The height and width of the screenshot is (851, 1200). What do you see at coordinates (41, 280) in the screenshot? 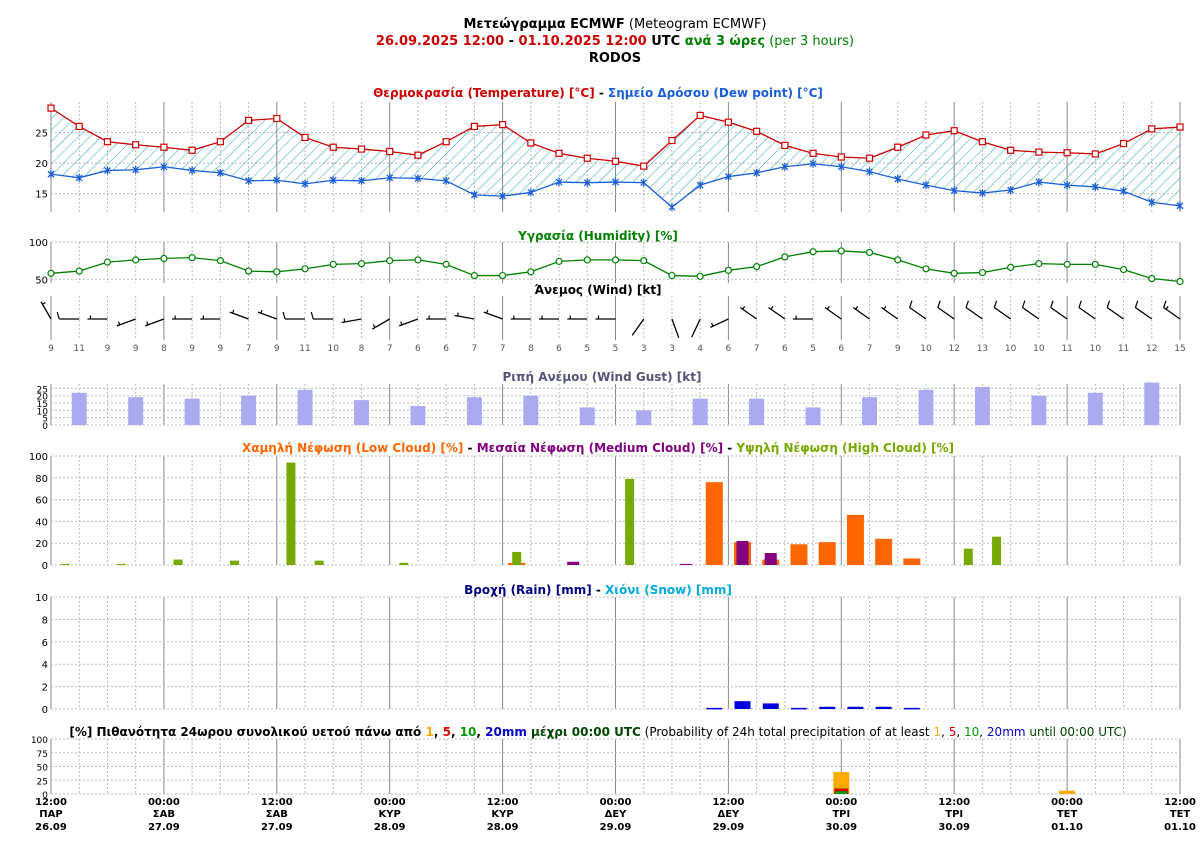
I see `humidity-ytick: 50` at bounding box center [41, 280].